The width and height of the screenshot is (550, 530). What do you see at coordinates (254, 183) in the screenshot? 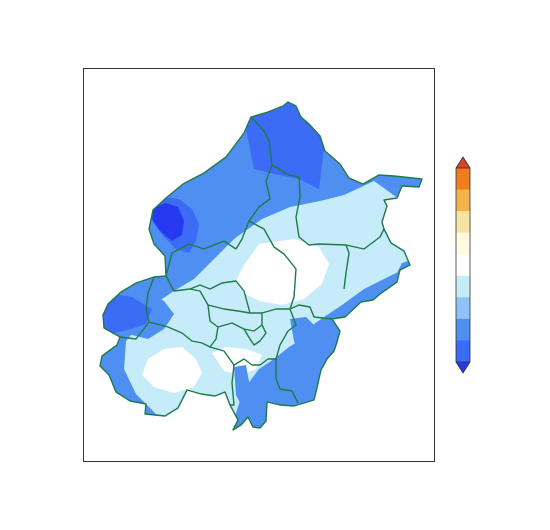
I see `boundary-yanqing-huairou` at bounding box center [254, 183].